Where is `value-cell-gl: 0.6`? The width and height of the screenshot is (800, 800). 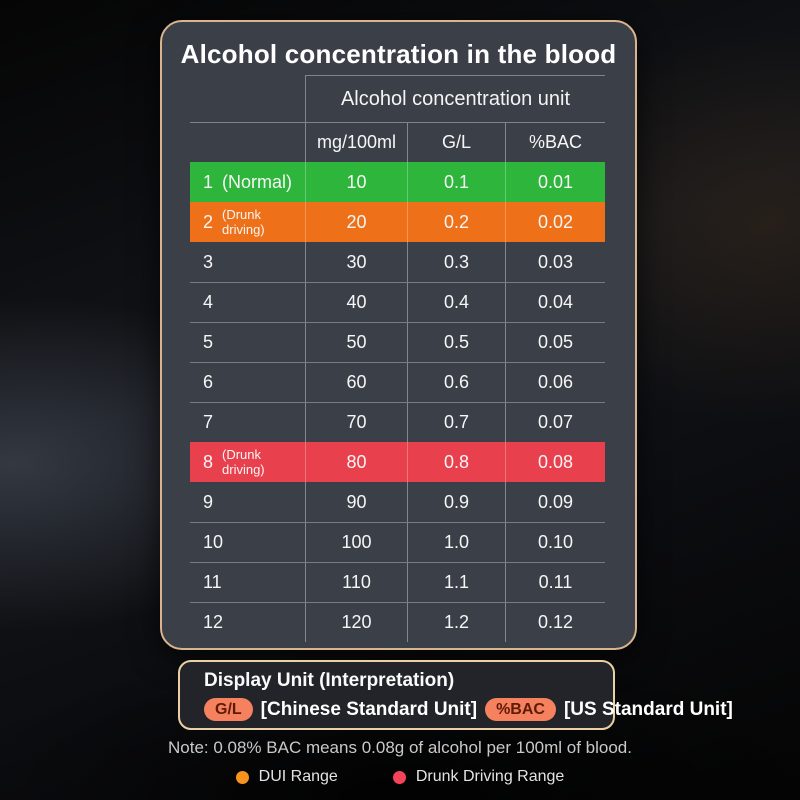 value-cell-gl: 0.6 is located at coordinates (456, 382).